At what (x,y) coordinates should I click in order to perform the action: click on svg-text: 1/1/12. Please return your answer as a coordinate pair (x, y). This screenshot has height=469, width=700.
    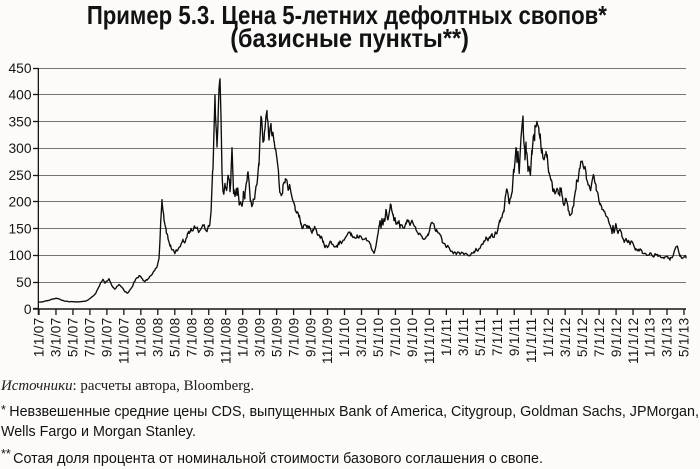
    Looking at the image, I should click on (548, 338).